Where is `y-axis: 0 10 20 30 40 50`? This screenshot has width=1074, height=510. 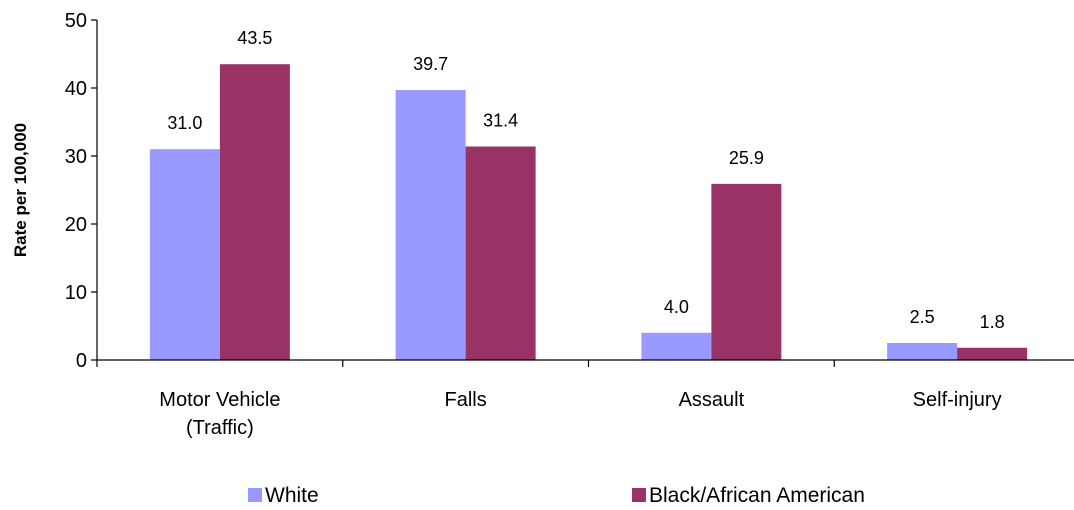 y-axis: 0 10 20 30 40 50 is located at coordinates (81, 191).